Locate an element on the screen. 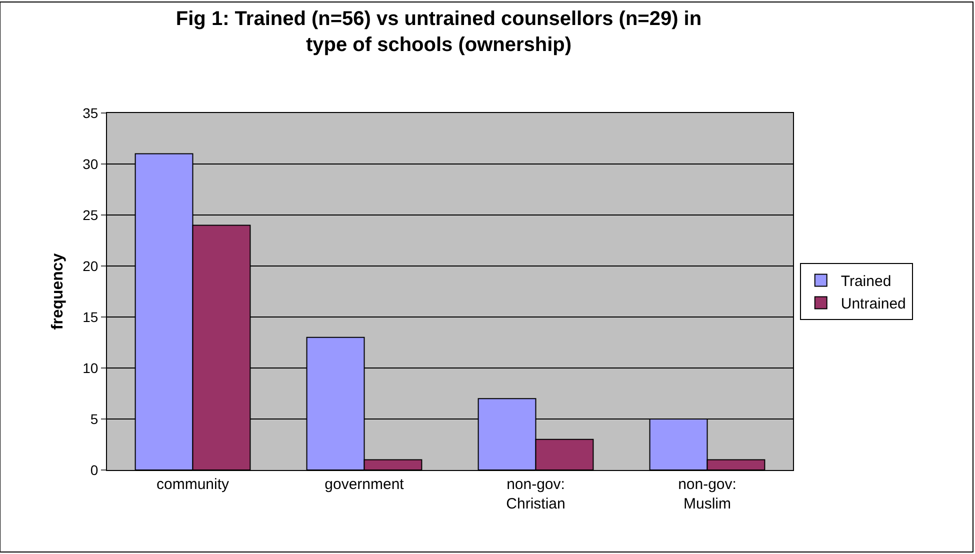  legend-label: Trained is located at coordinates (866, 281).